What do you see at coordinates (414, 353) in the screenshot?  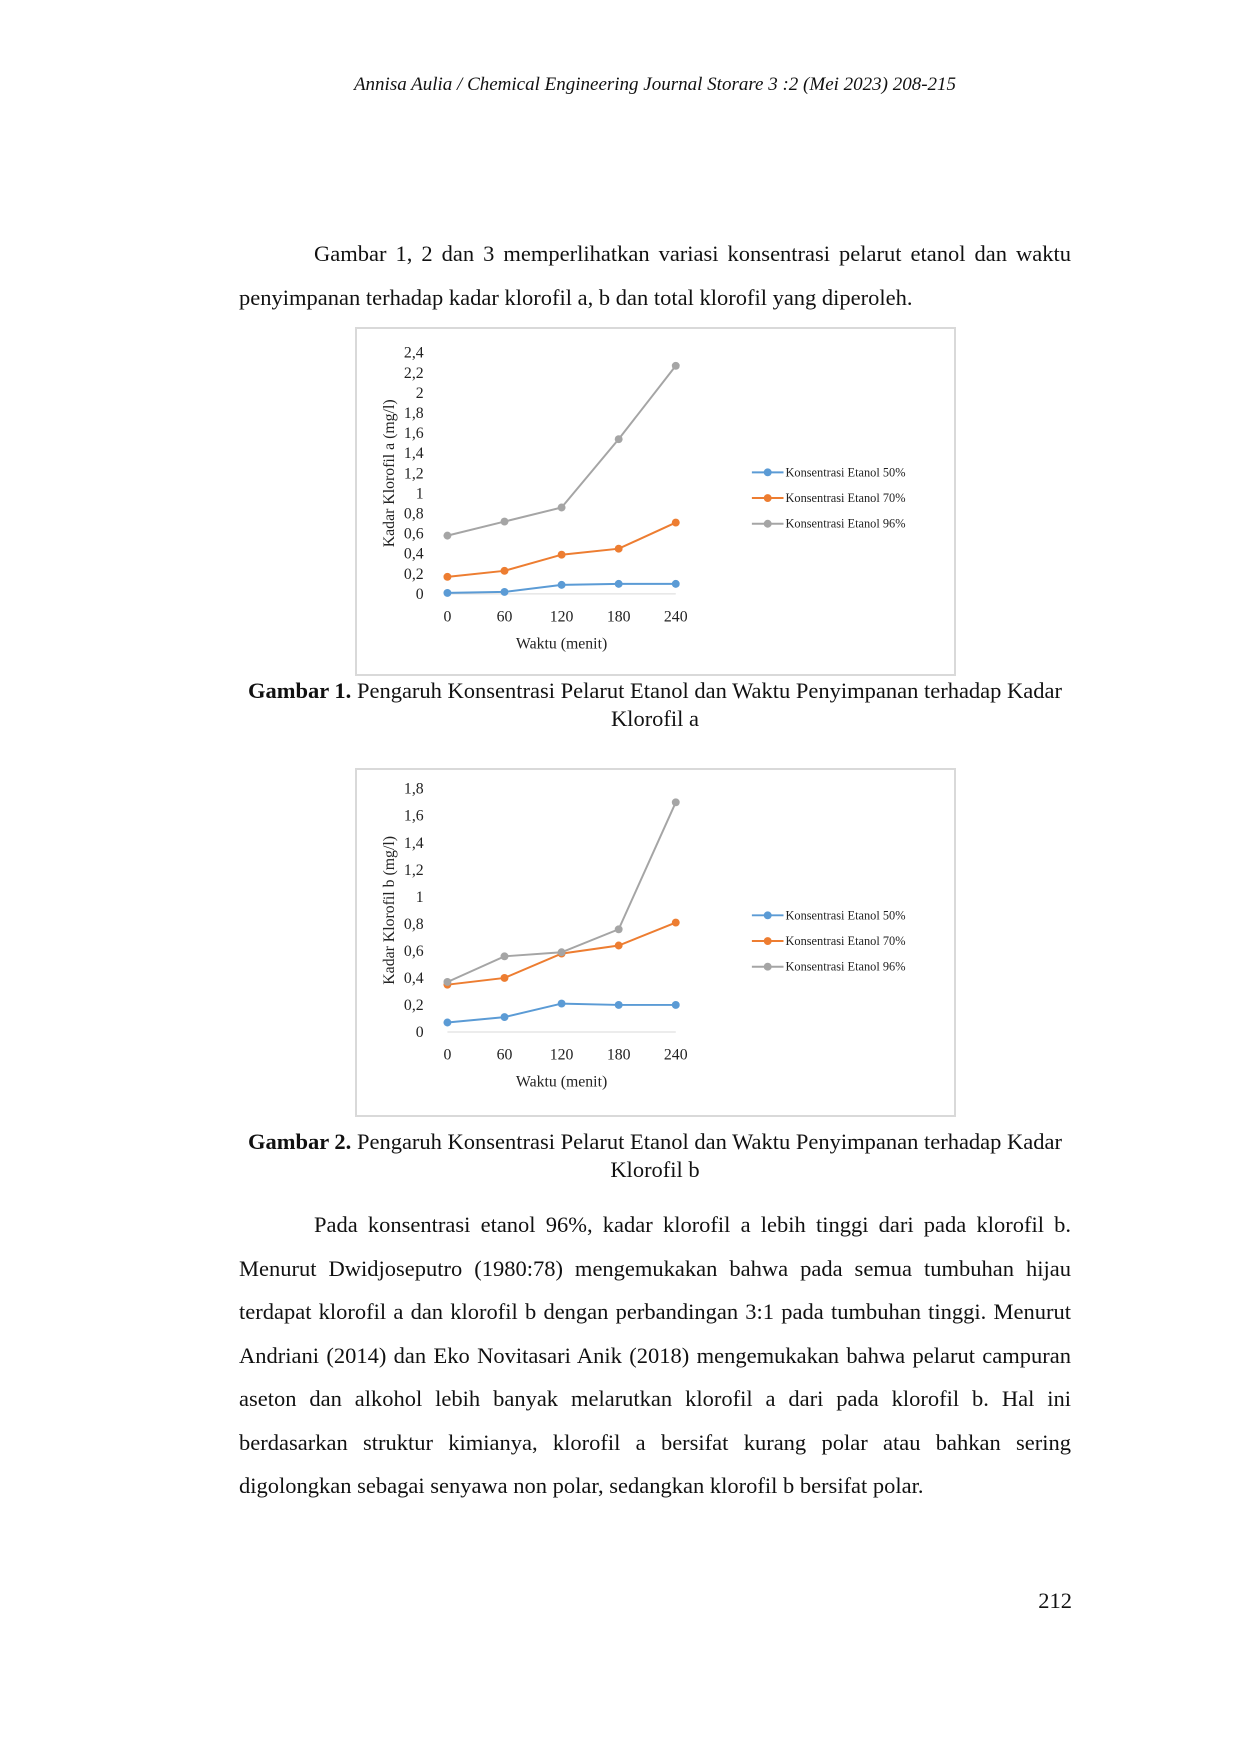 I see `y-tick-label: 2,4` at bounding box center [414, 353].